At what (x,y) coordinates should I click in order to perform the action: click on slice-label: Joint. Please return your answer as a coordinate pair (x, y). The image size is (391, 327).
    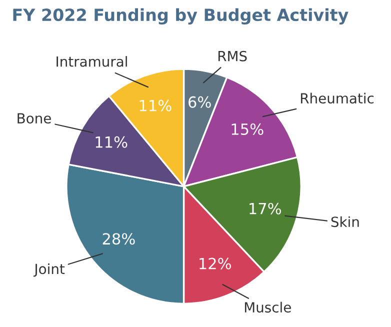
    Looking at the image, I should click on (49, 270).